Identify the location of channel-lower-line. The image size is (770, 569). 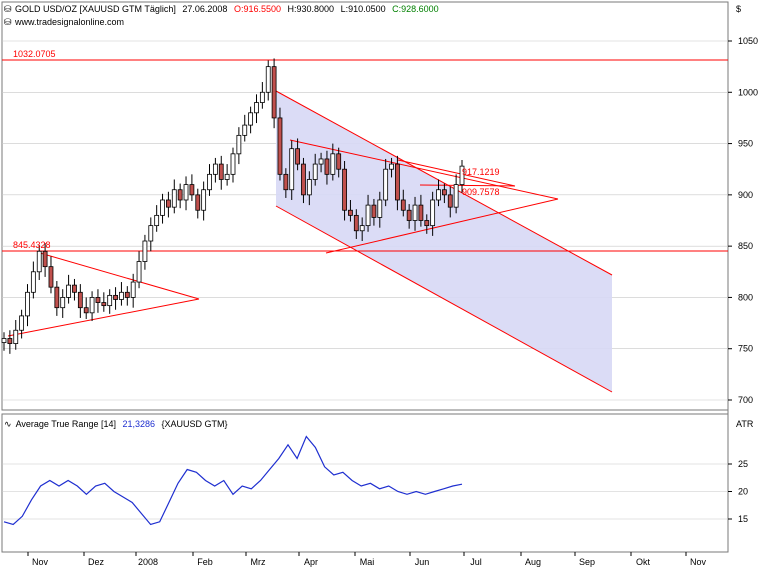
(444, 299).